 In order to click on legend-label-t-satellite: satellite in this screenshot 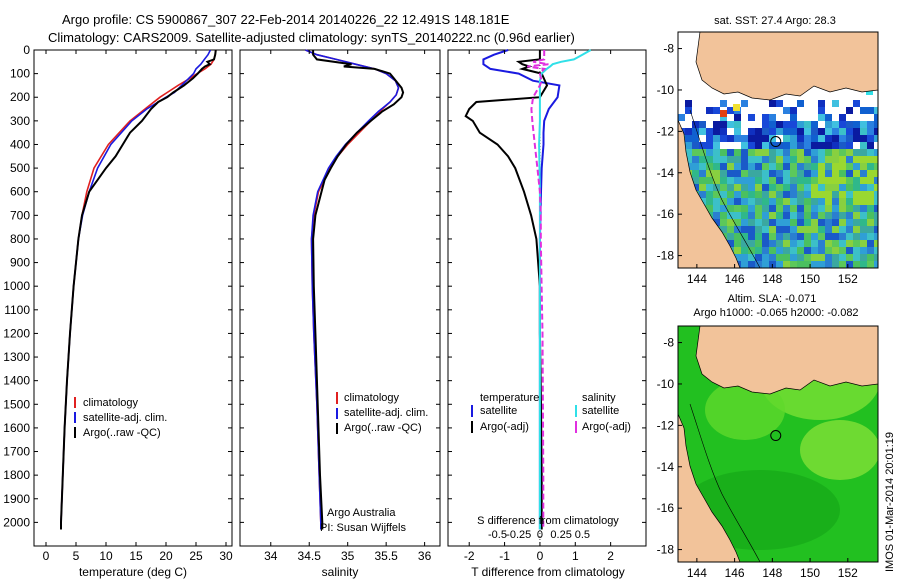, I will do `click(498, 411)`.